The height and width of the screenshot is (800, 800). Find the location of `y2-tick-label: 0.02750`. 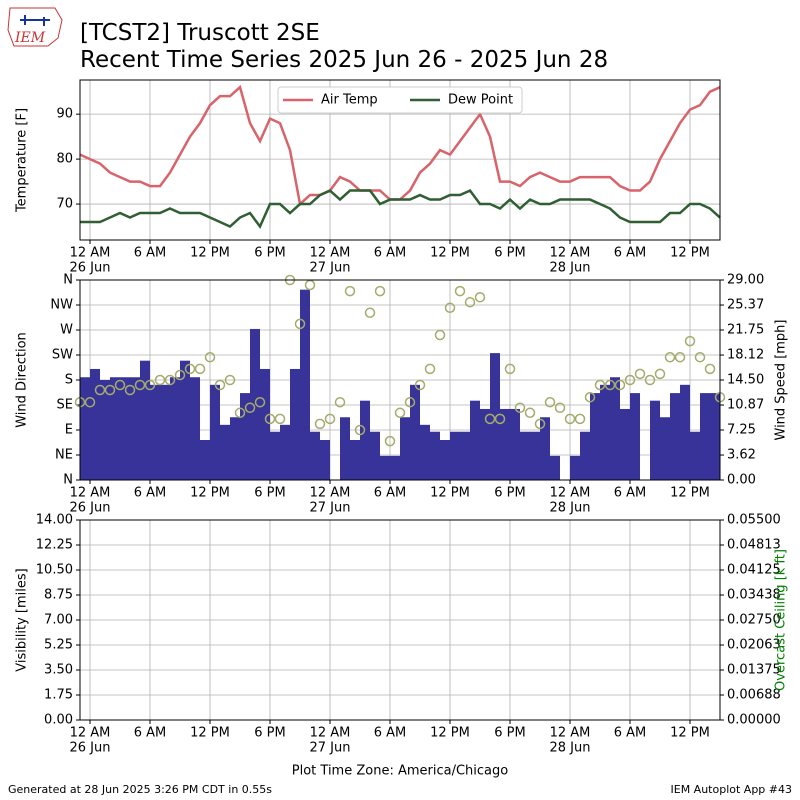

y2-tick-label: 0.02750 is located at coordinates (754, 620).